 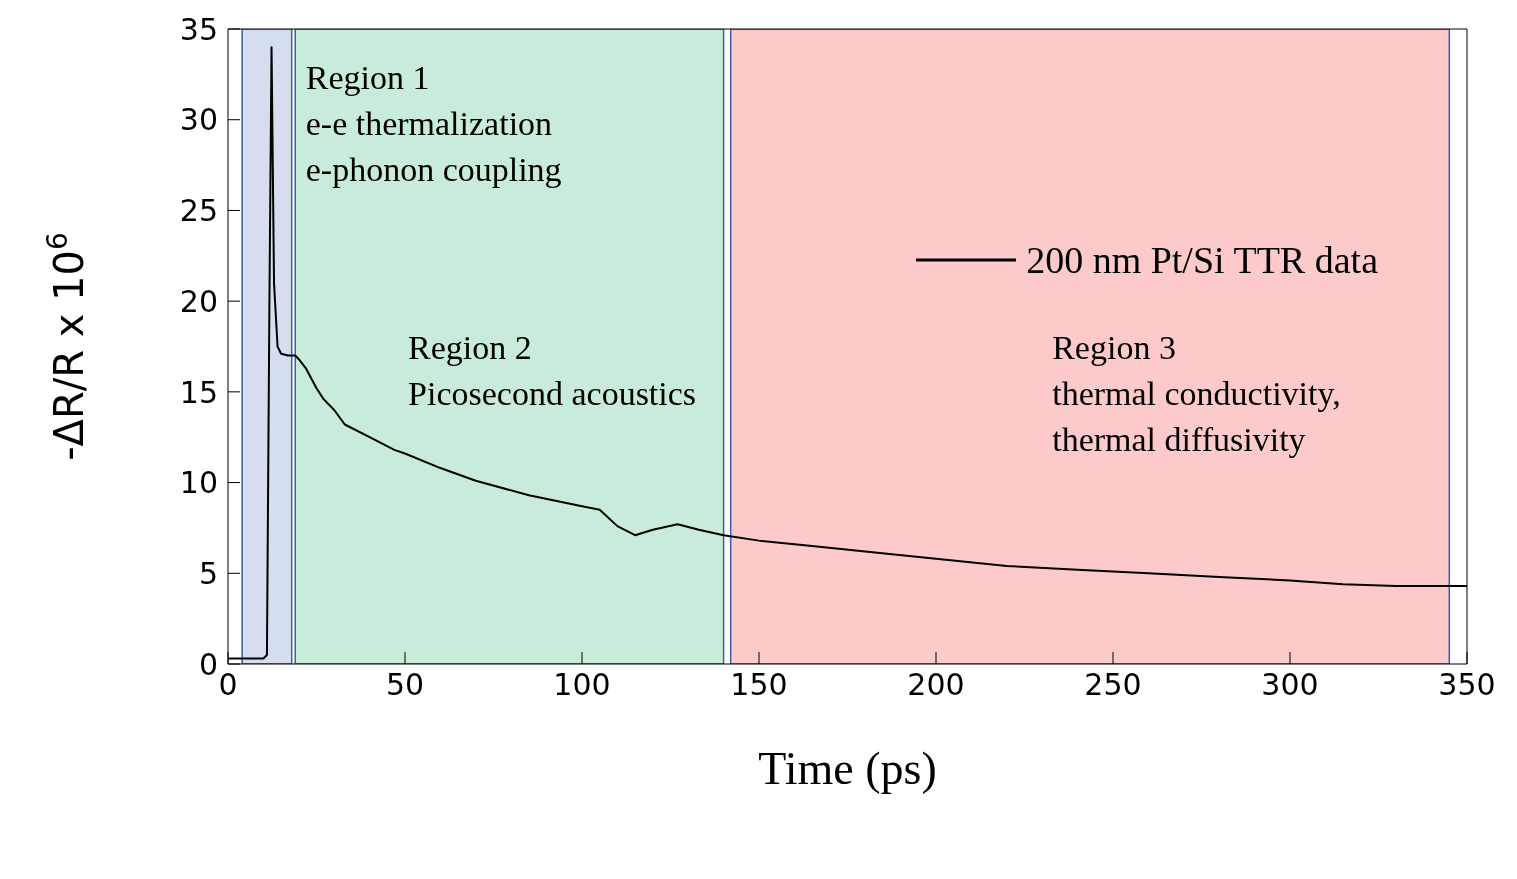 I want to click on x-axis-title: Time (ps), so click(x=847, y=768).